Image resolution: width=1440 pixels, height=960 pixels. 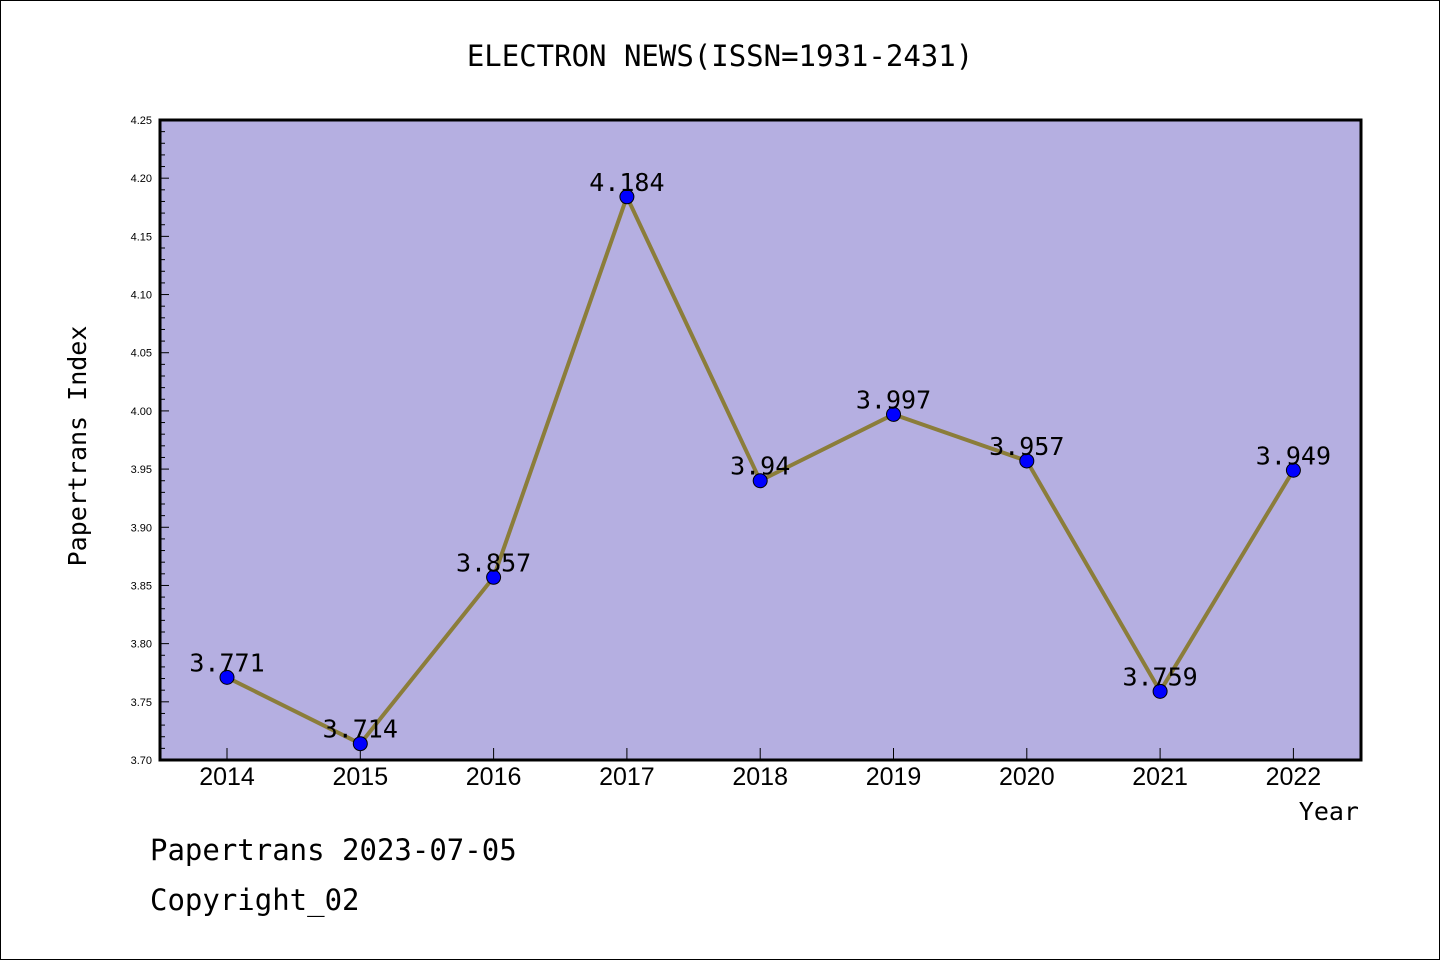 I want to click on data-label: 3.759, so click(x=1159, y=676).